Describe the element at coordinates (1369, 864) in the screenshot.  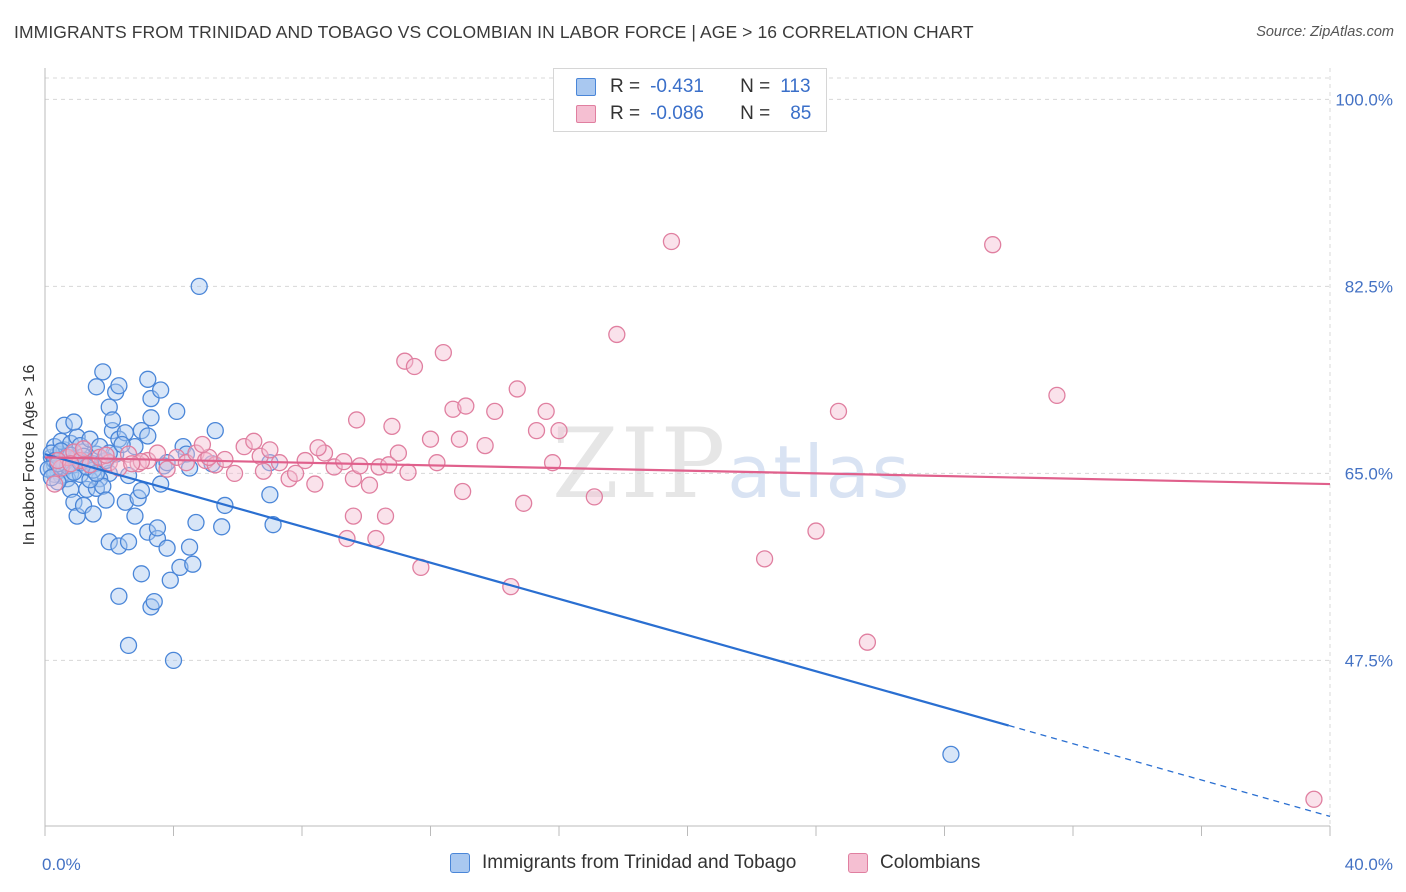
I see `x-tick-label-max: 40.0%` at that location.